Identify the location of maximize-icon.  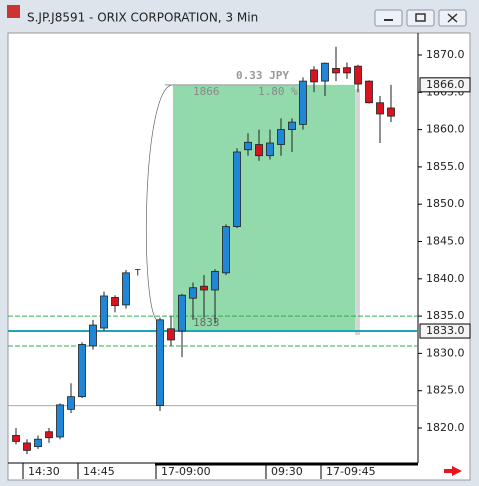
(420, 17).